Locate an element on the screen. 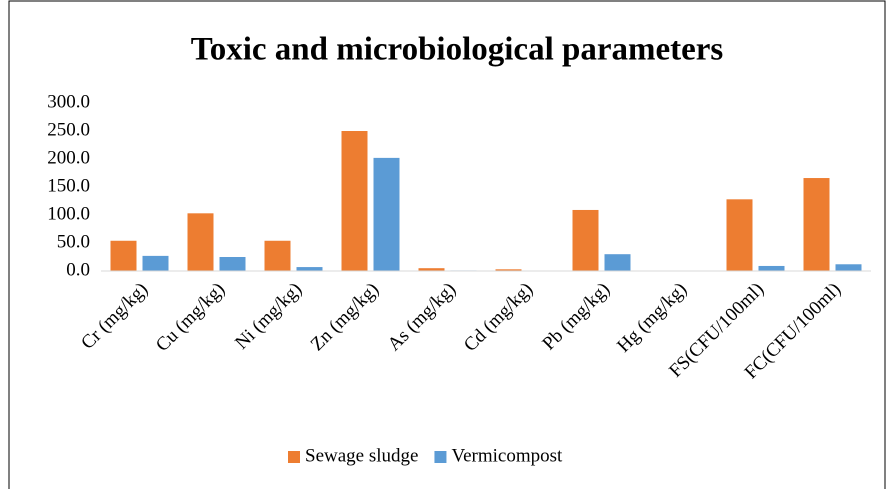 This screenshot has height=489, width=893. y-tick-label: 200.0 is located at coordinates (68, 157).